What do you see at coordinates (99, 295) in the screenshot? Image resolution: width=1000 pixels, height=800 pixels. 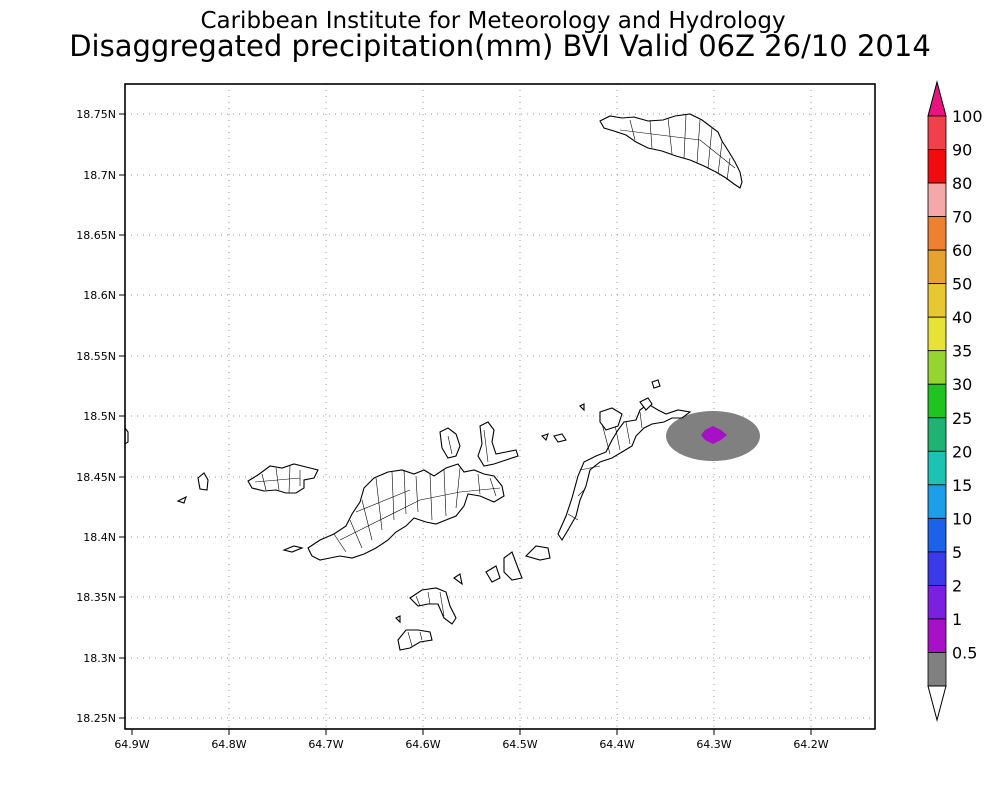 I see `lat-tick-label: 18.6N` at bounding box center [99, 295].